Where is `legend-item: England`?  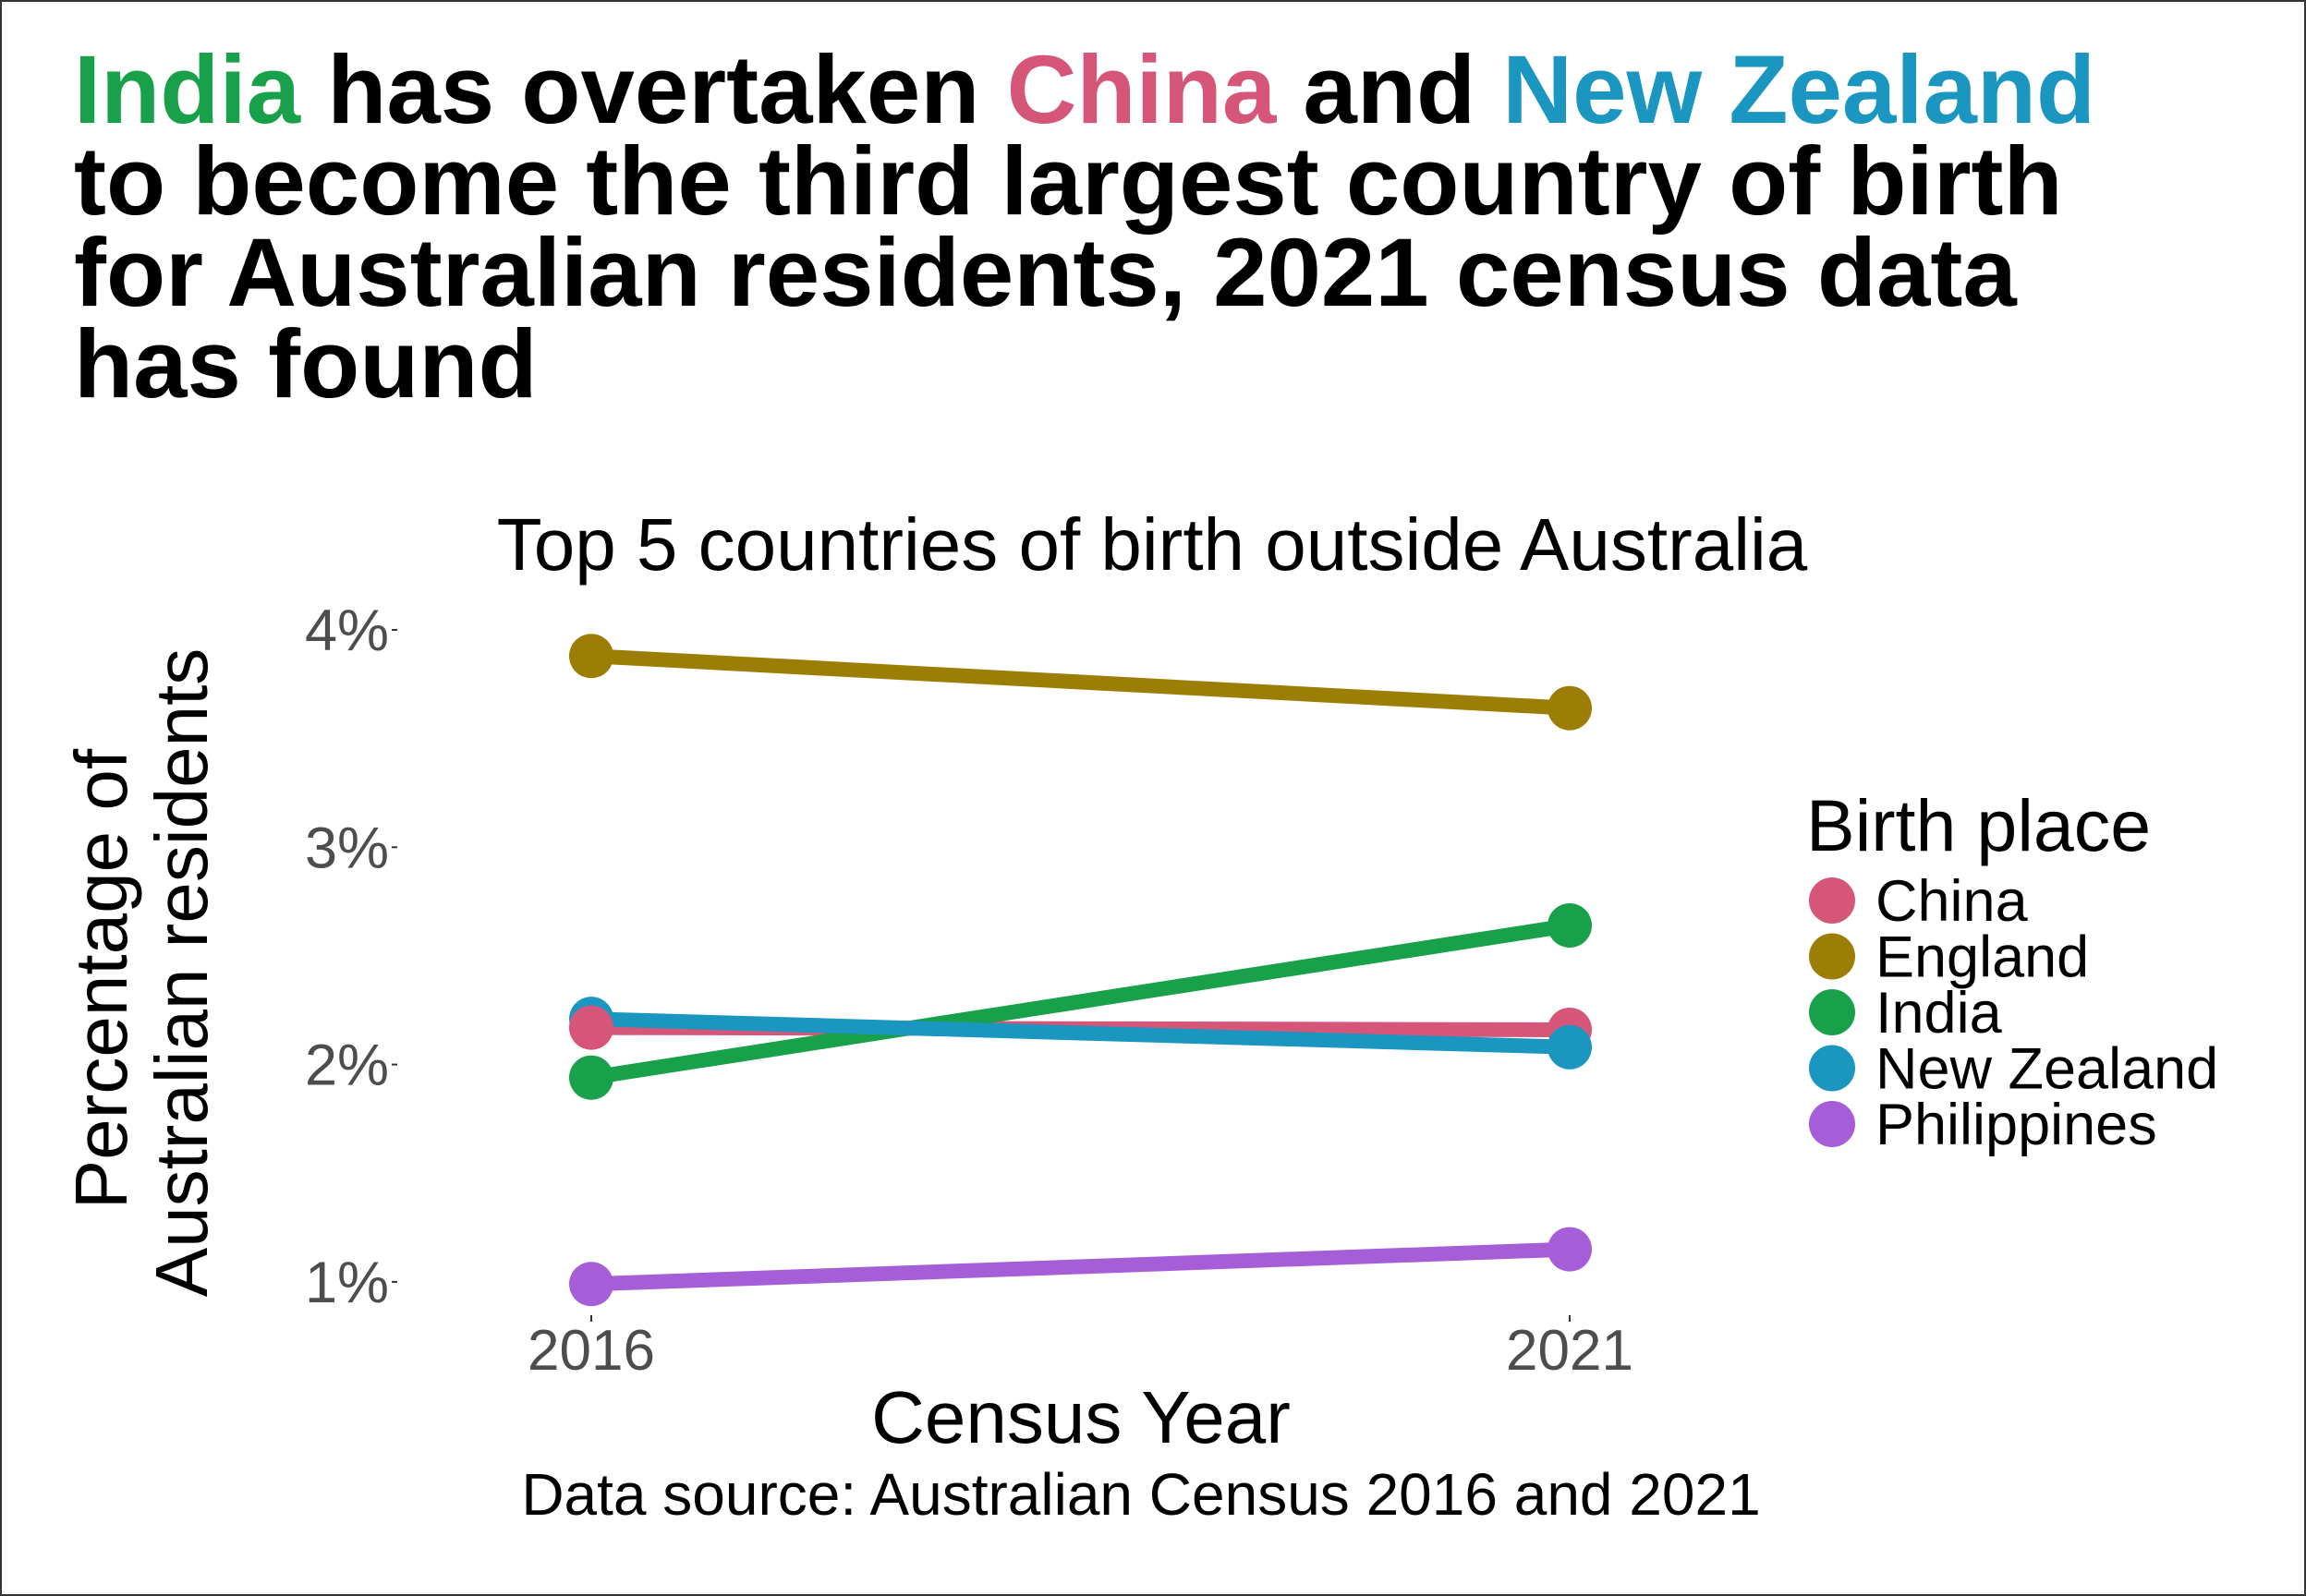 legend-item: England is located at coordinates (1949, 957).